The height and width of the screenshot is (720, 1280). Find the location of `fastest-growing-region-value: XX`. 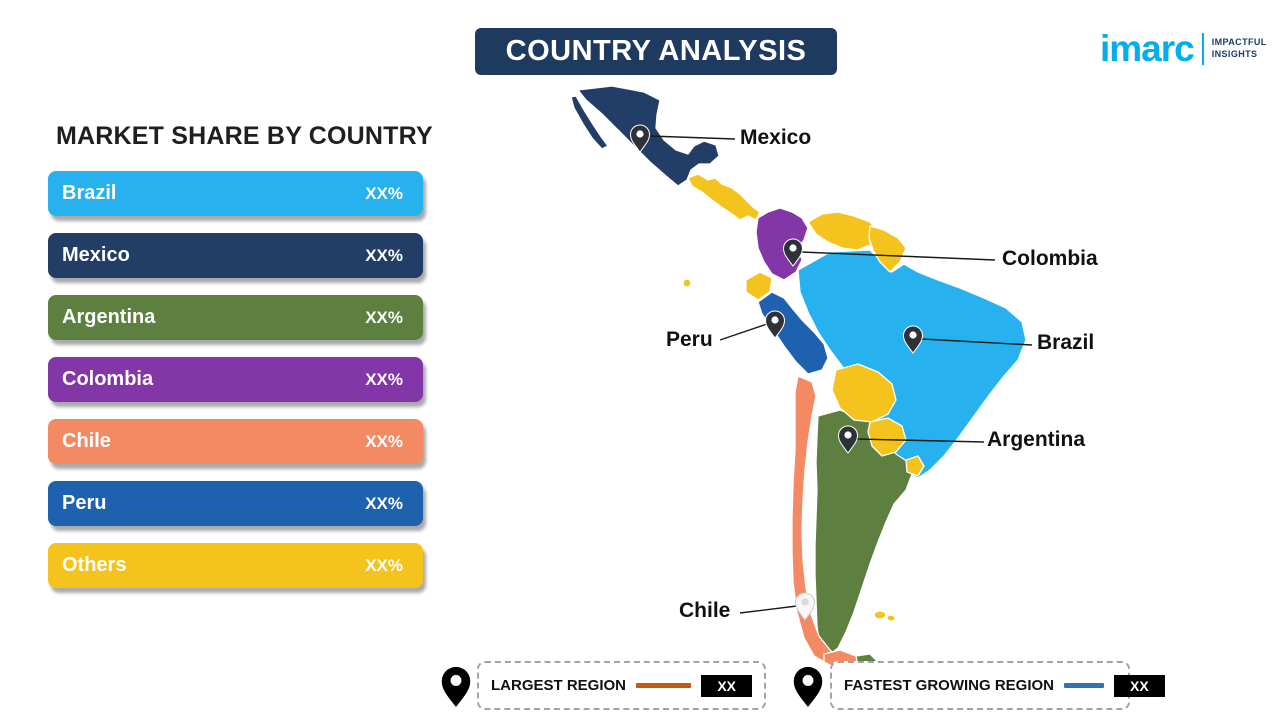

fastest-growing-region-value: XX is located at coordinates (1139, 685).